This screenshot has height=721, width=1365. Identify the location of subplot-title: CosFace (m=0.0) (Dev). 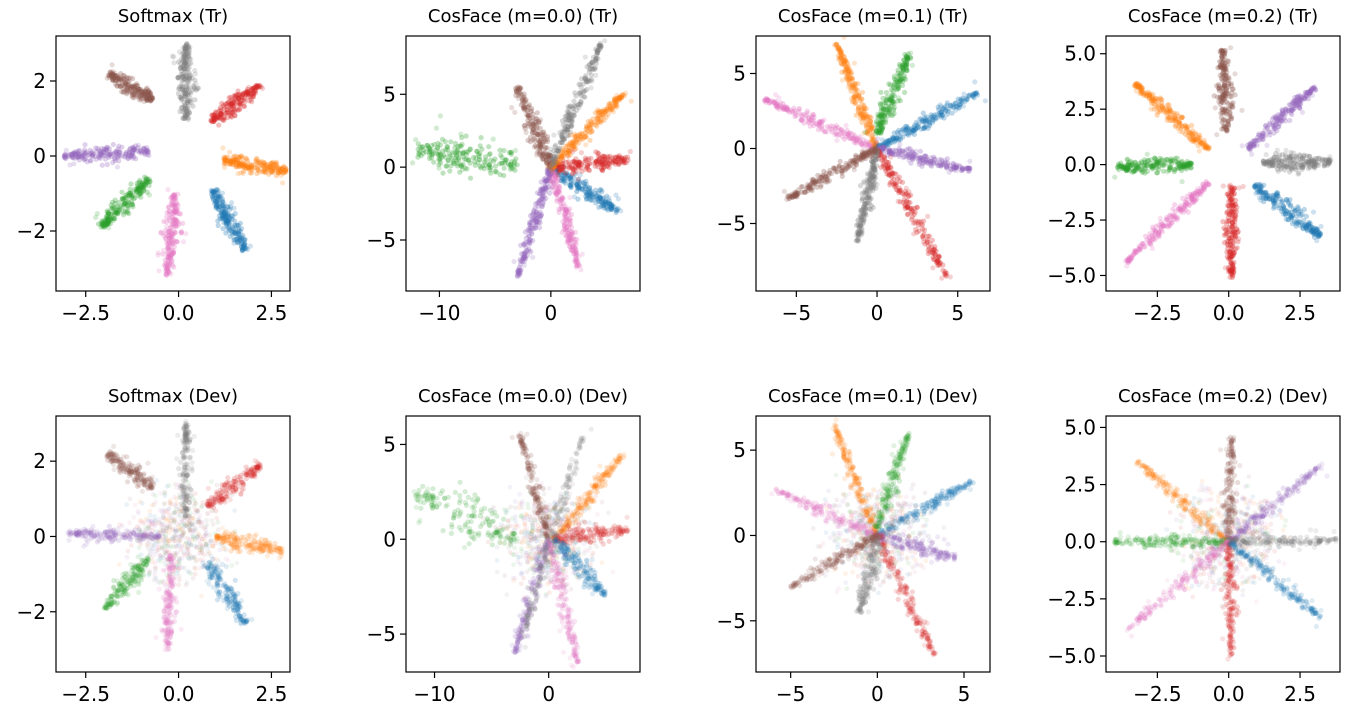
(523, 396).